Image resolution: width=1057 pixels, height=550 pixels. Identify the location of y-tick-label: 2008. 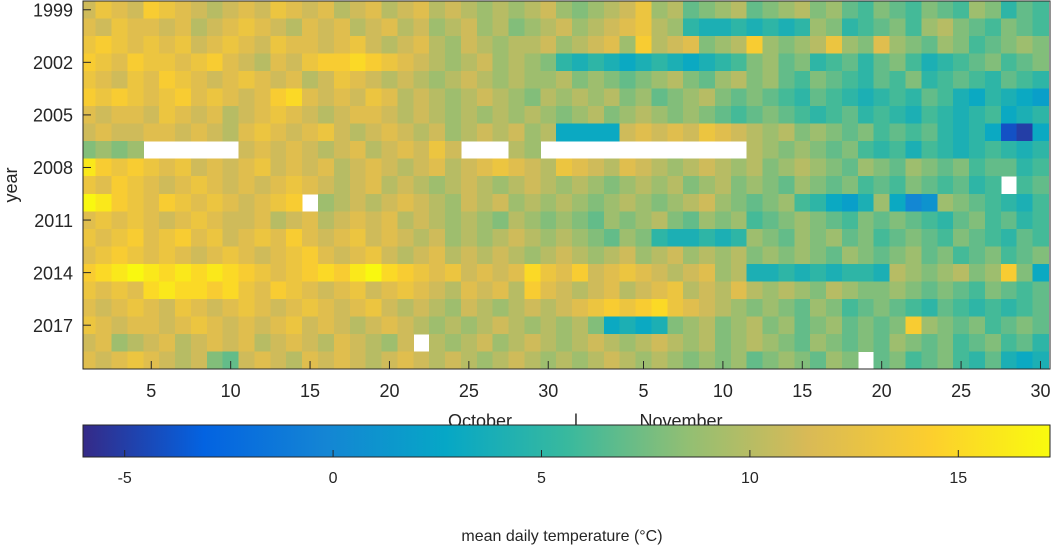
(53, 168).